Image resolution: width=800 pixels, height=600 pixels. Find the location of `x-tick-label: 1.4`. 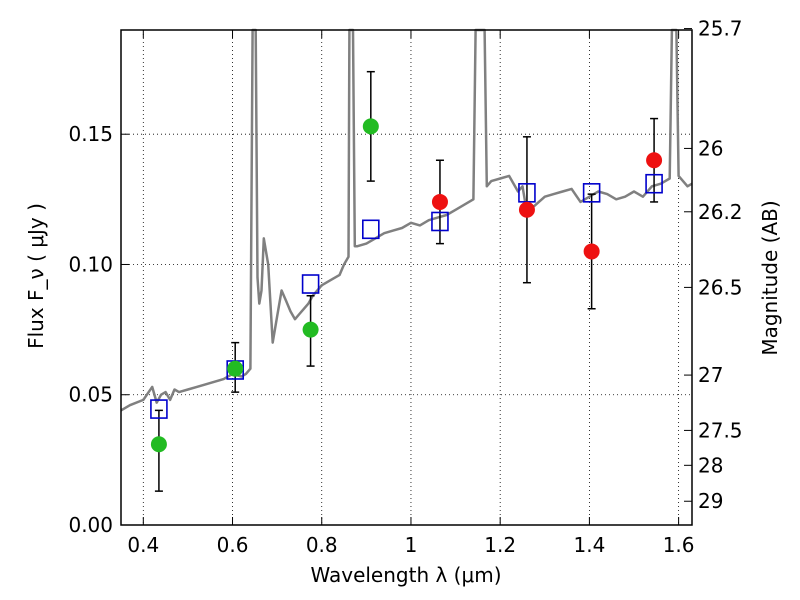

x-tick-label: 1.4 is located at coordinates (589, 545).